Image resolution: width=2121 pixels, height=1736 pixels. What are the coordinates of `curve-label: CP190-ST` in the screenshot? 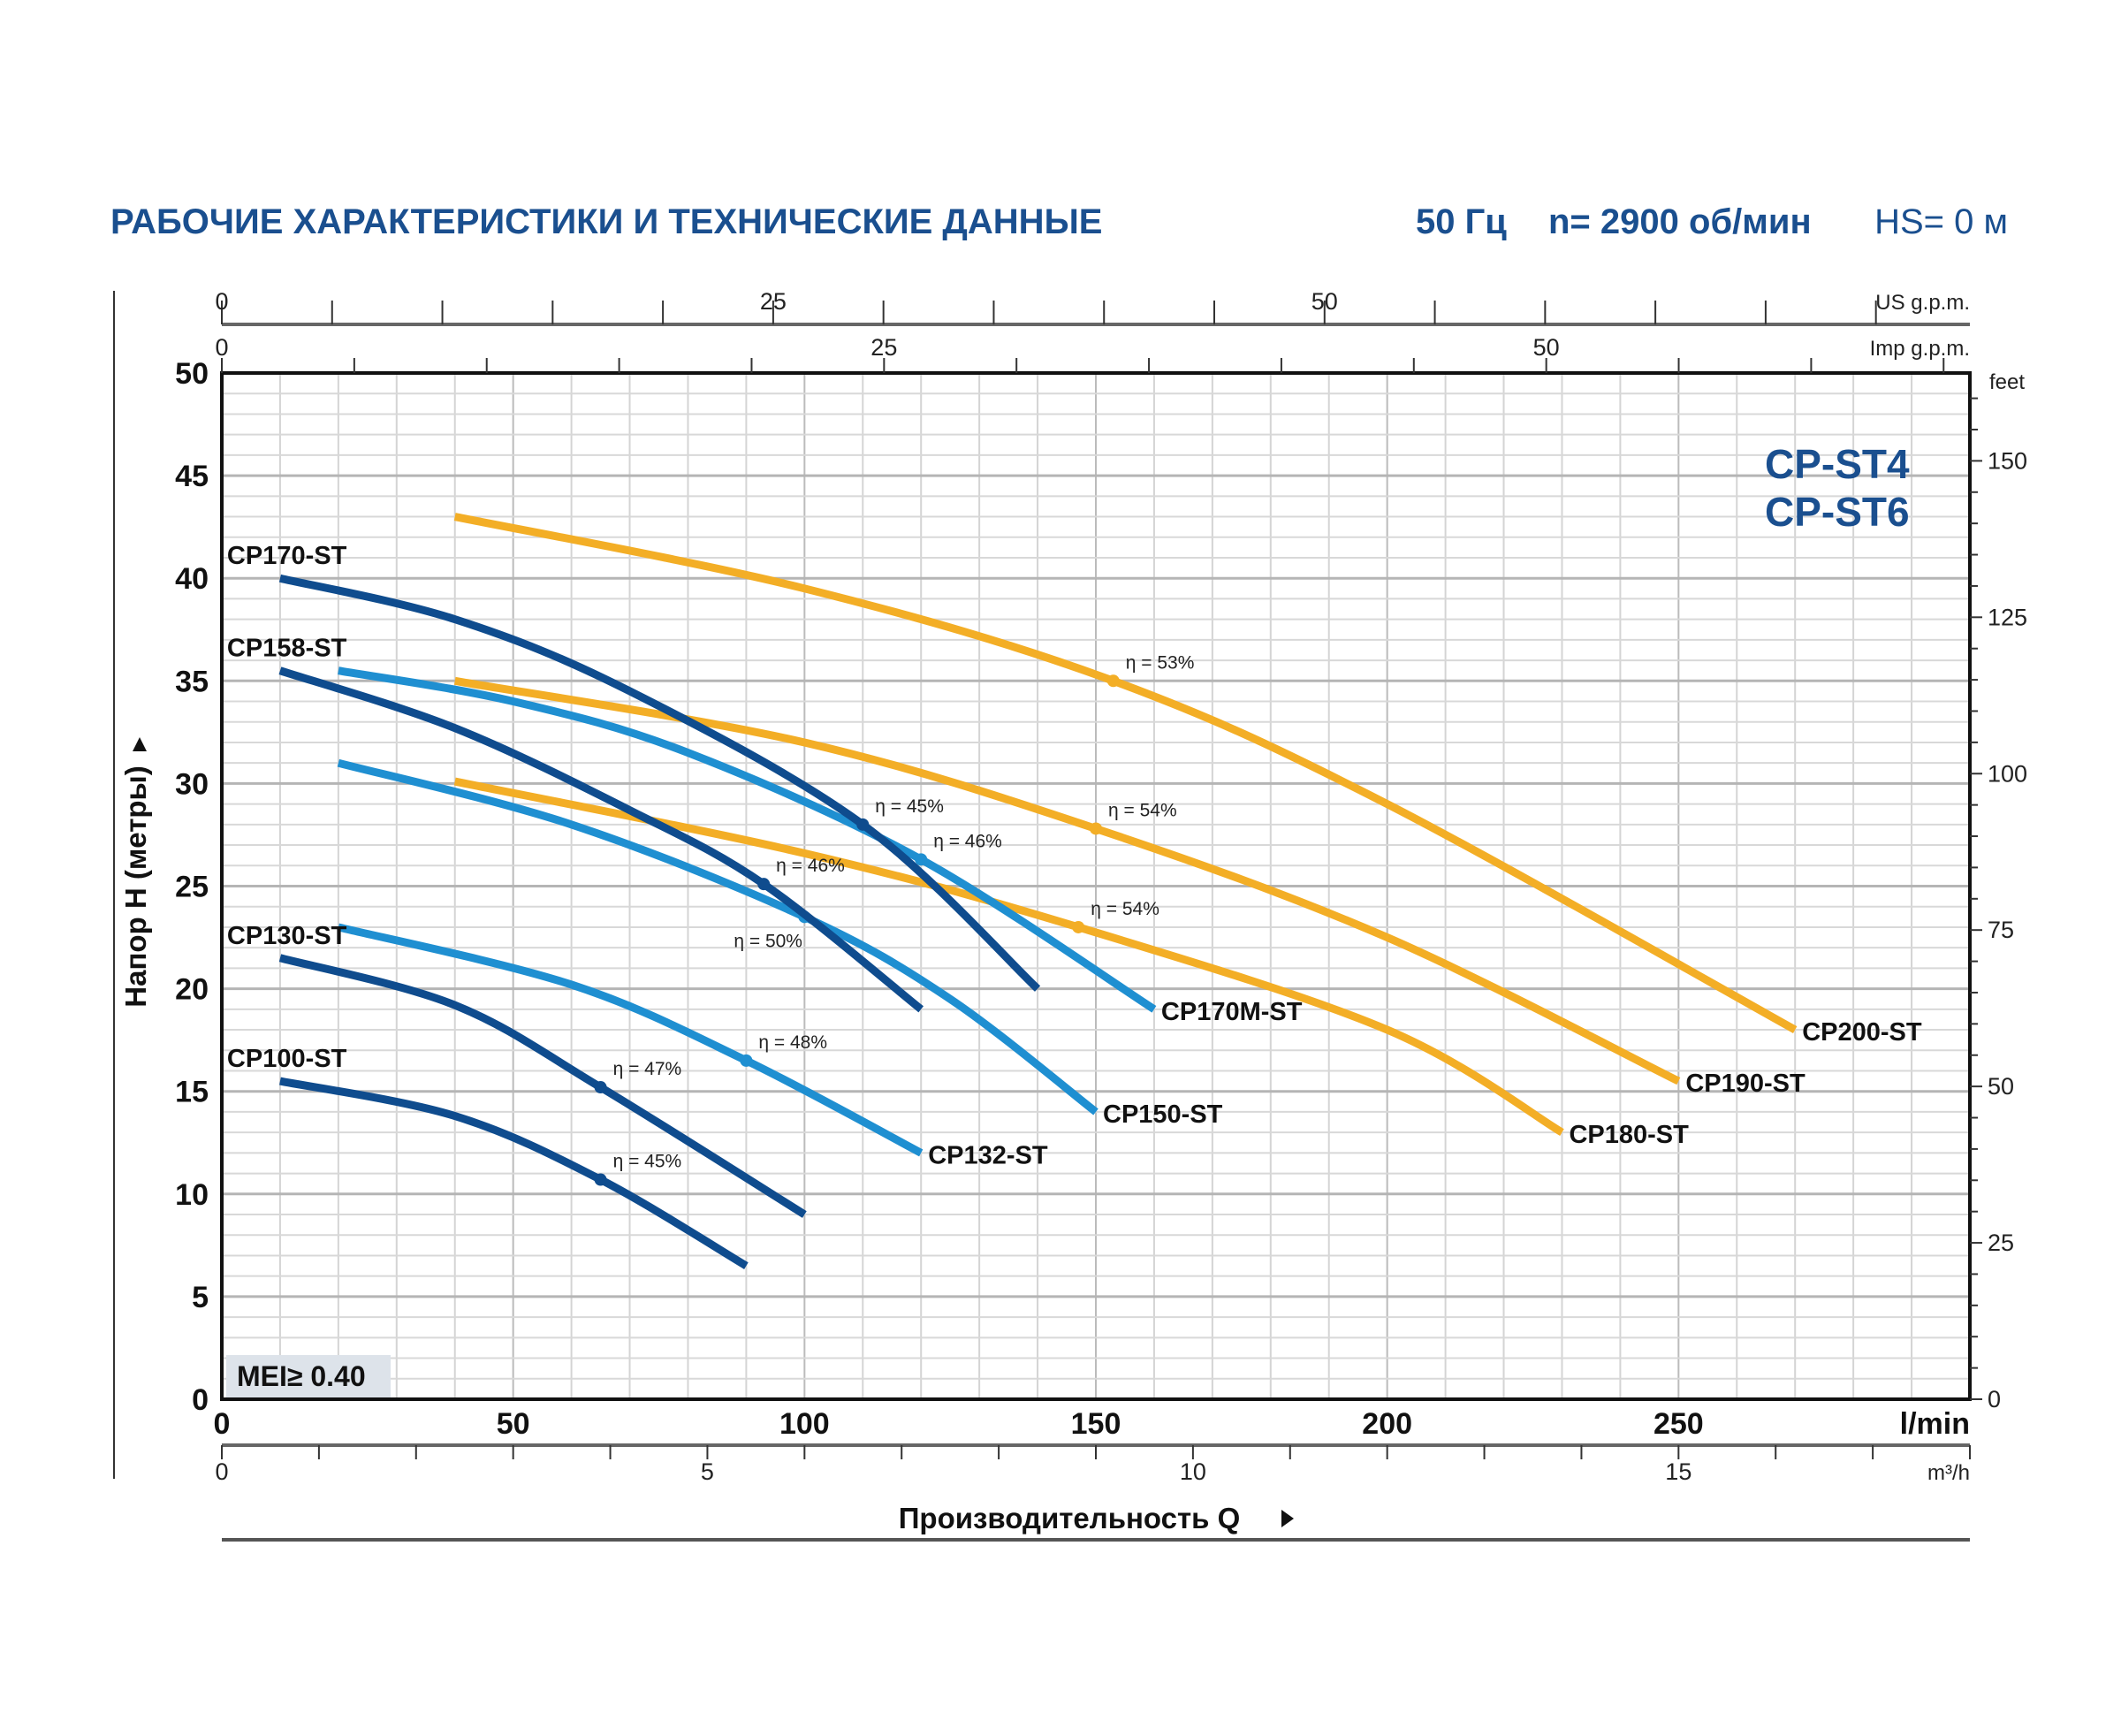 It's located at (1745, 1084).